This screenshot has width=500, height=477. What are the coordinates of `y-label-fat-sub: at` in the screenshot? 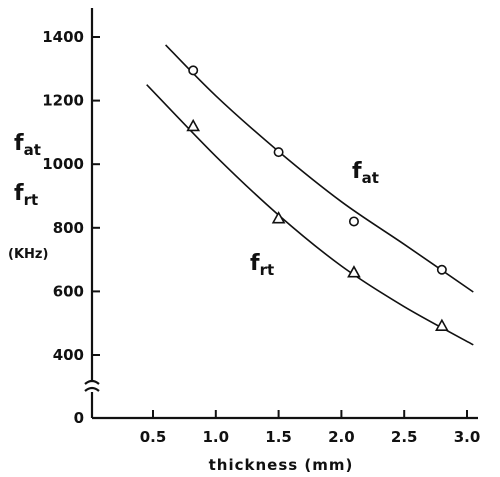 It's located at (32, 150).